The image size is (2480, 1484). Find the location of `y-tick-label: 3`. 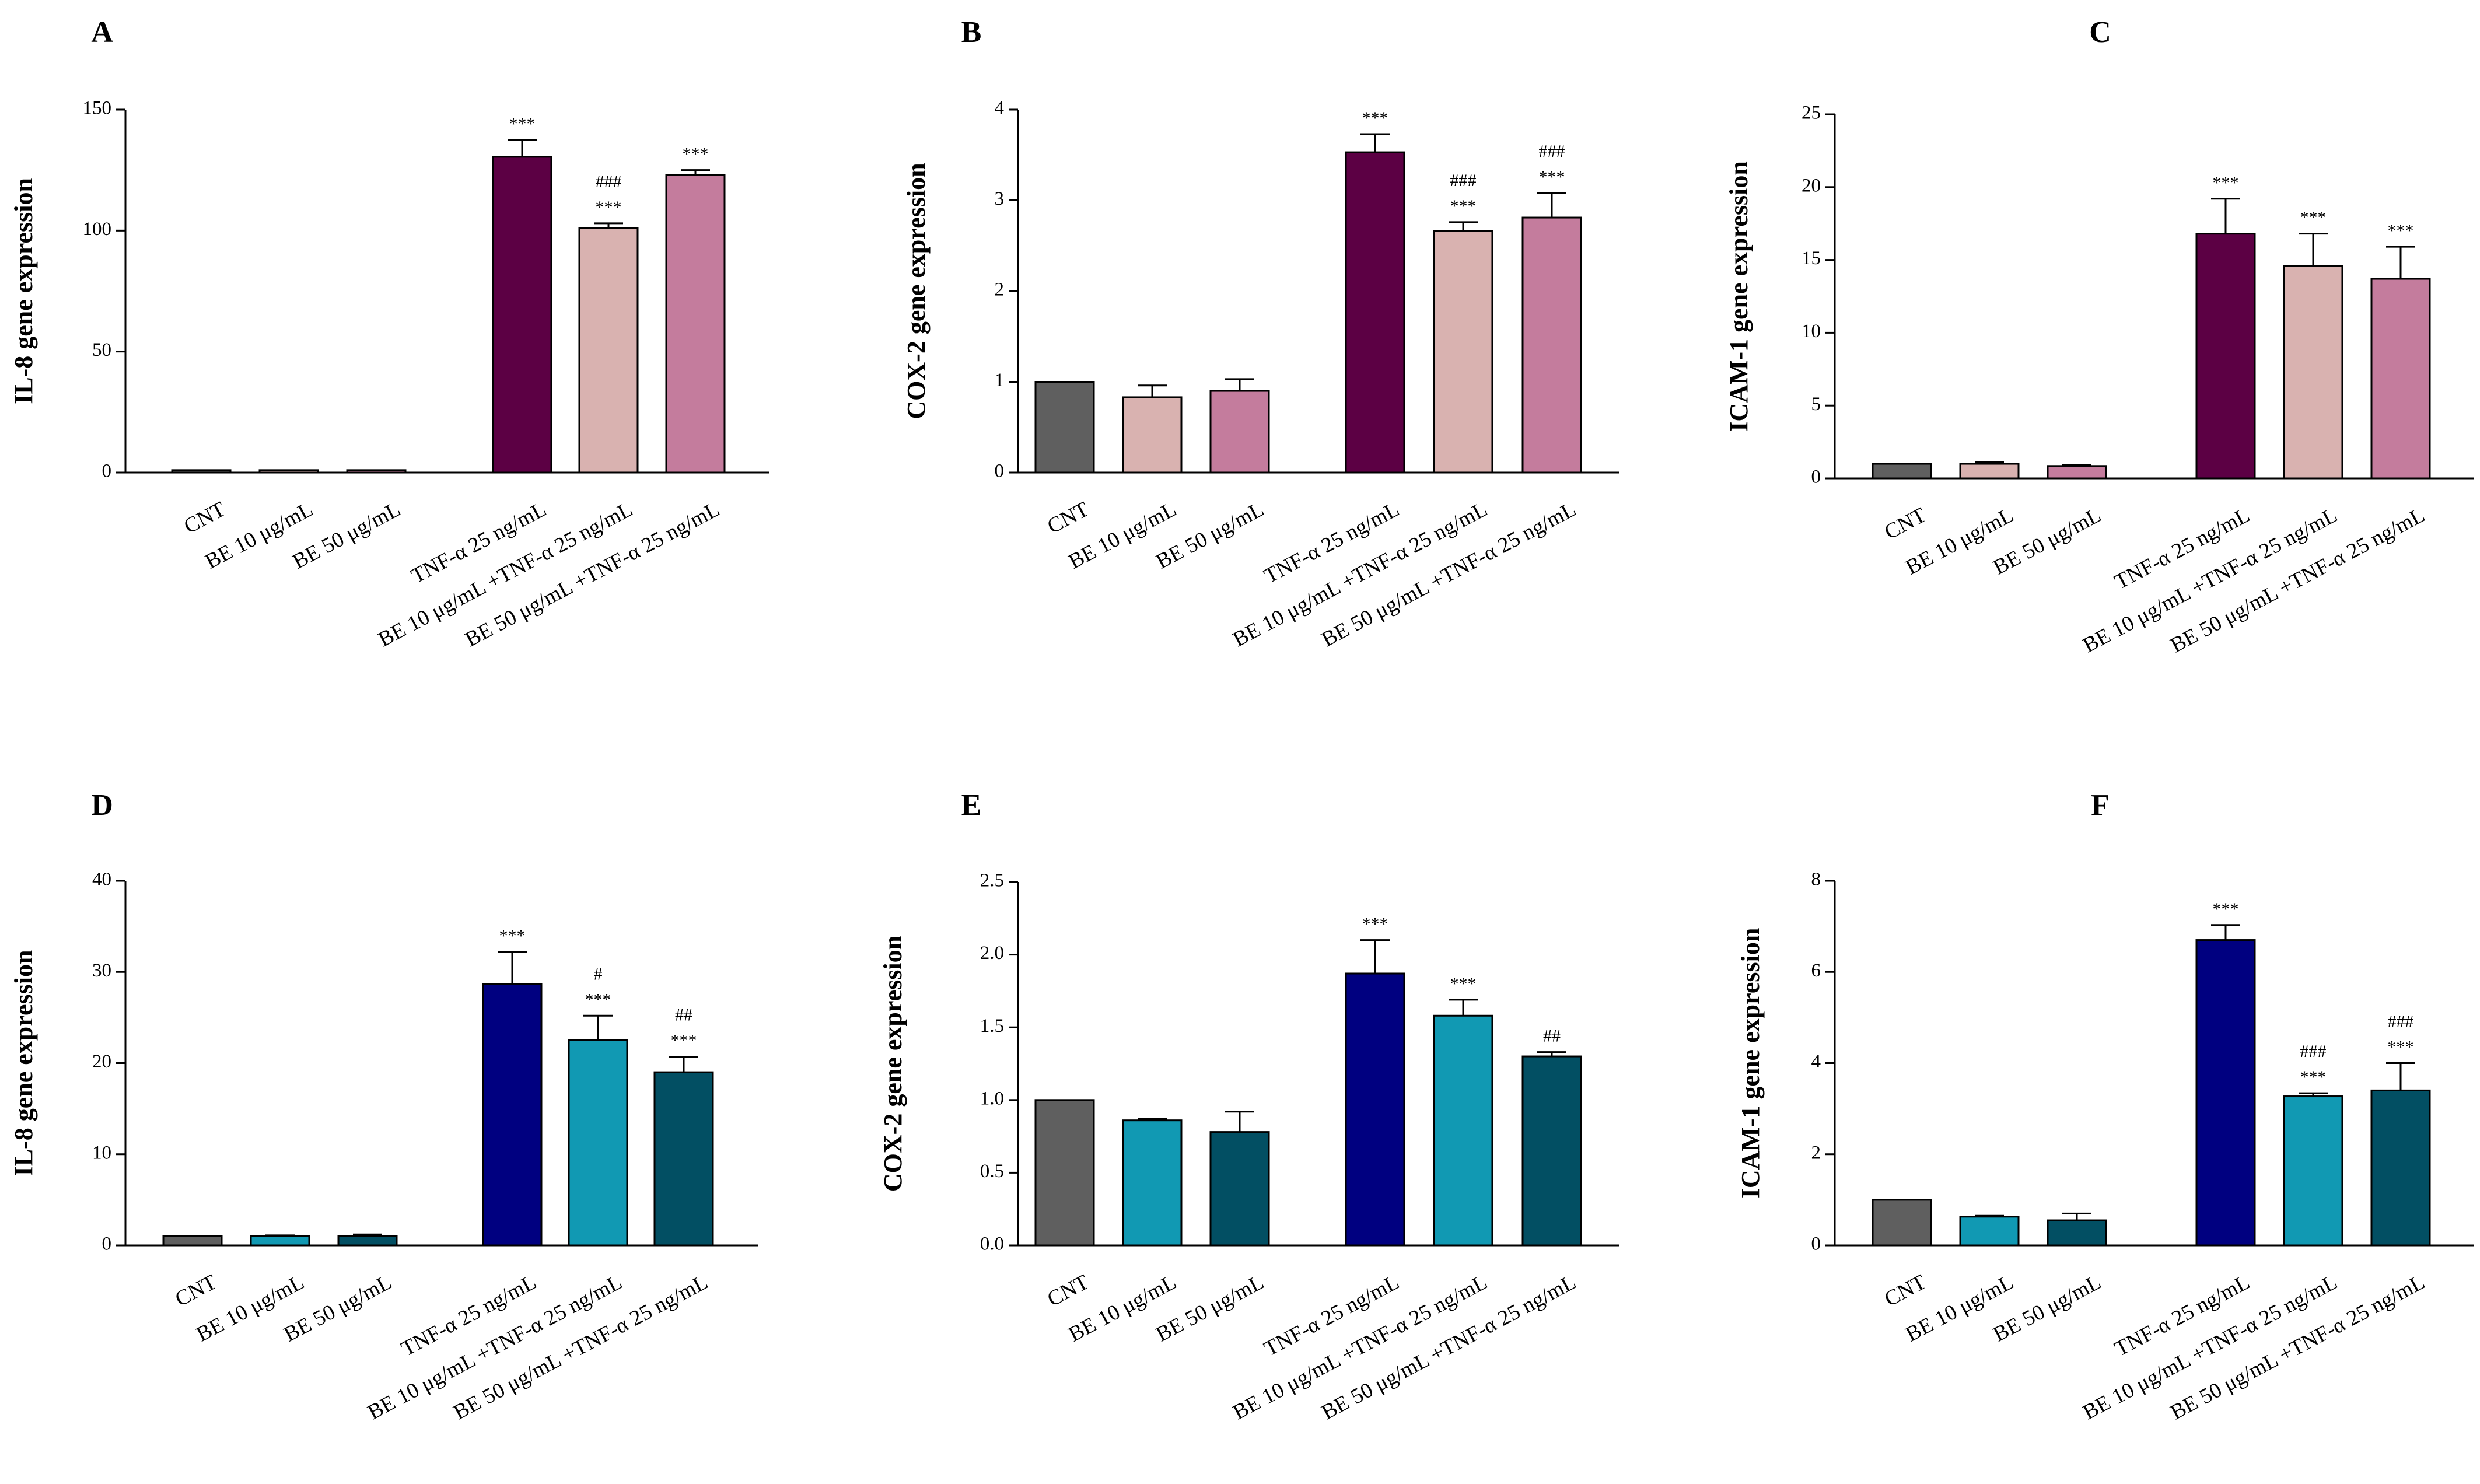

y-tick-label: 3 is located at coordinates (1000, 198).